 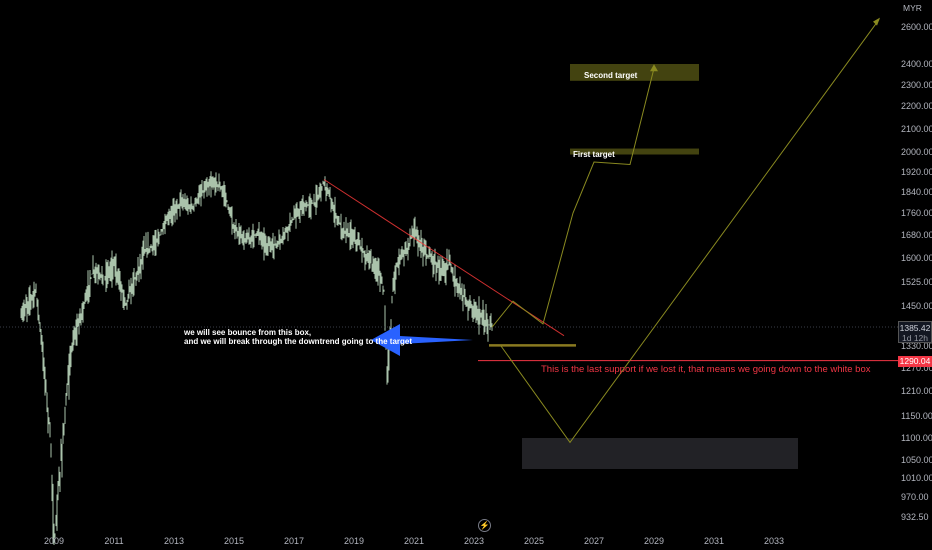 I want to click on x-tick-label: 2021, so click(x=414, y=541).